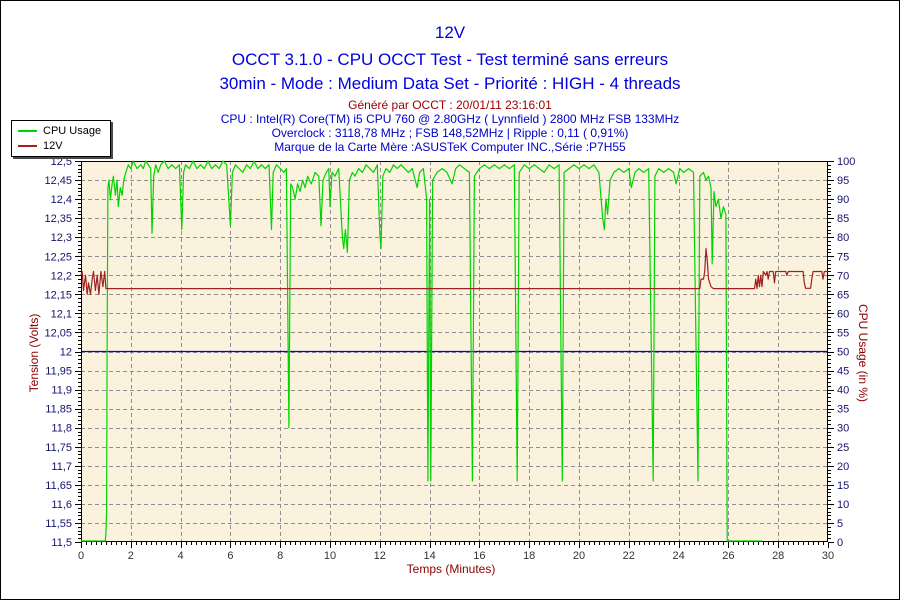  What do you see at coordinates (61, 238) in the screenshot?
I see `svg-text: 12,3` at bounding box center [61, 238].